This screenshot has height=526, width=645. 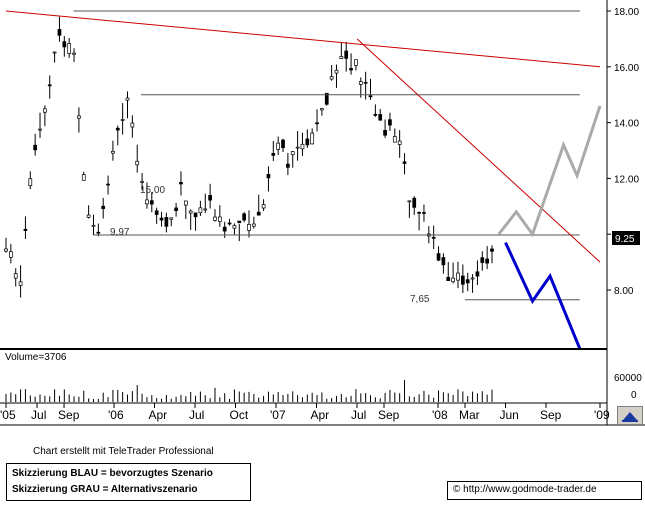 I want to click on time-tick-label: '07, so click(x=278, y=415).